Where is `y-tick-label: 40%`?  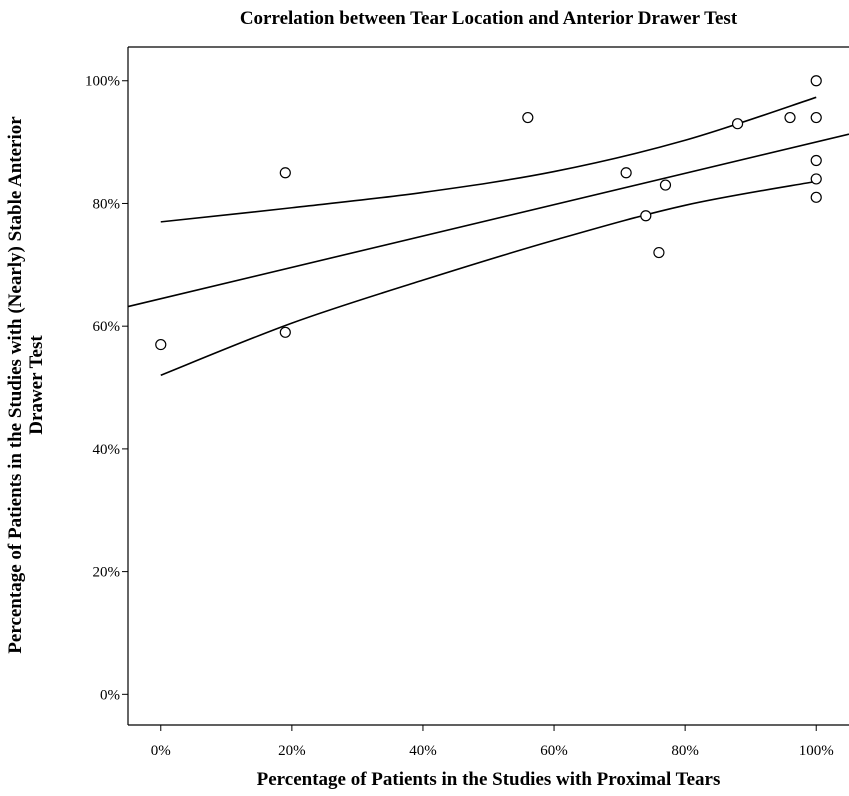
y-tick-label: 40% is located at coordinates (107, 450).